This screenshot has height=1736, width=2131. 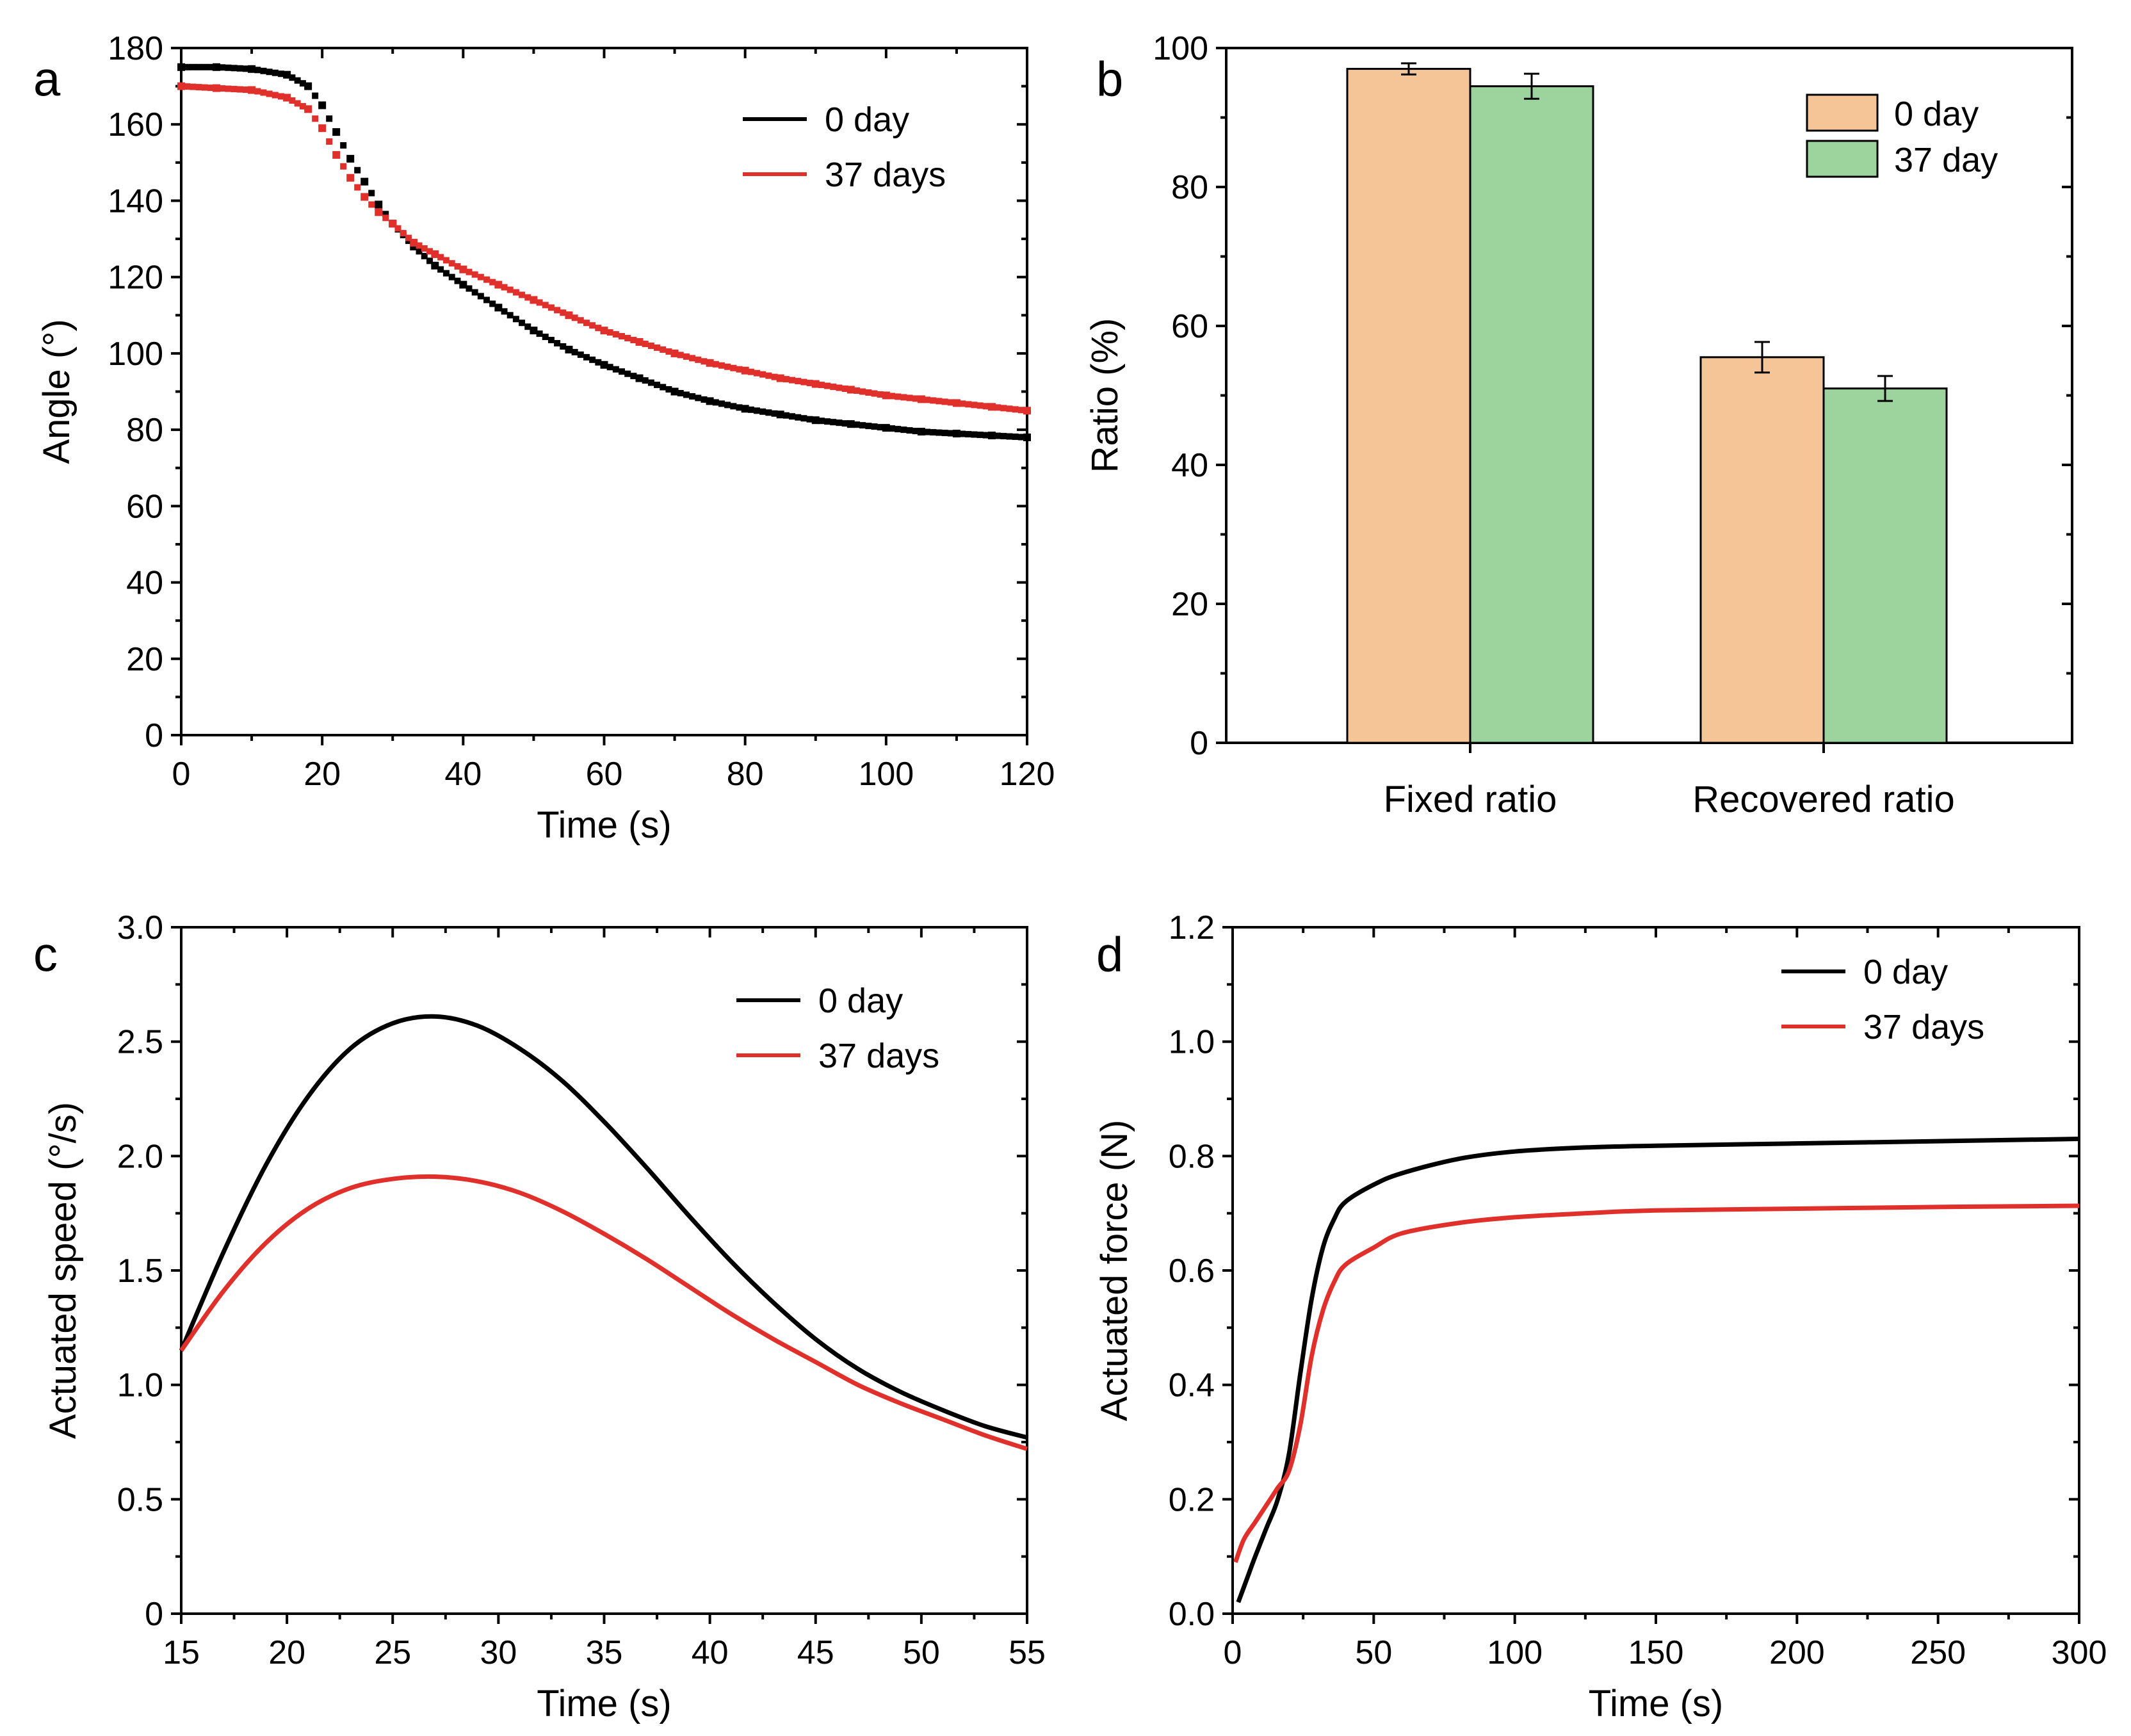 What do you see at coordinates (921, 1652) in the screenshot?
I see `x-tick-label: 50` at bounding box center [921, 1652].